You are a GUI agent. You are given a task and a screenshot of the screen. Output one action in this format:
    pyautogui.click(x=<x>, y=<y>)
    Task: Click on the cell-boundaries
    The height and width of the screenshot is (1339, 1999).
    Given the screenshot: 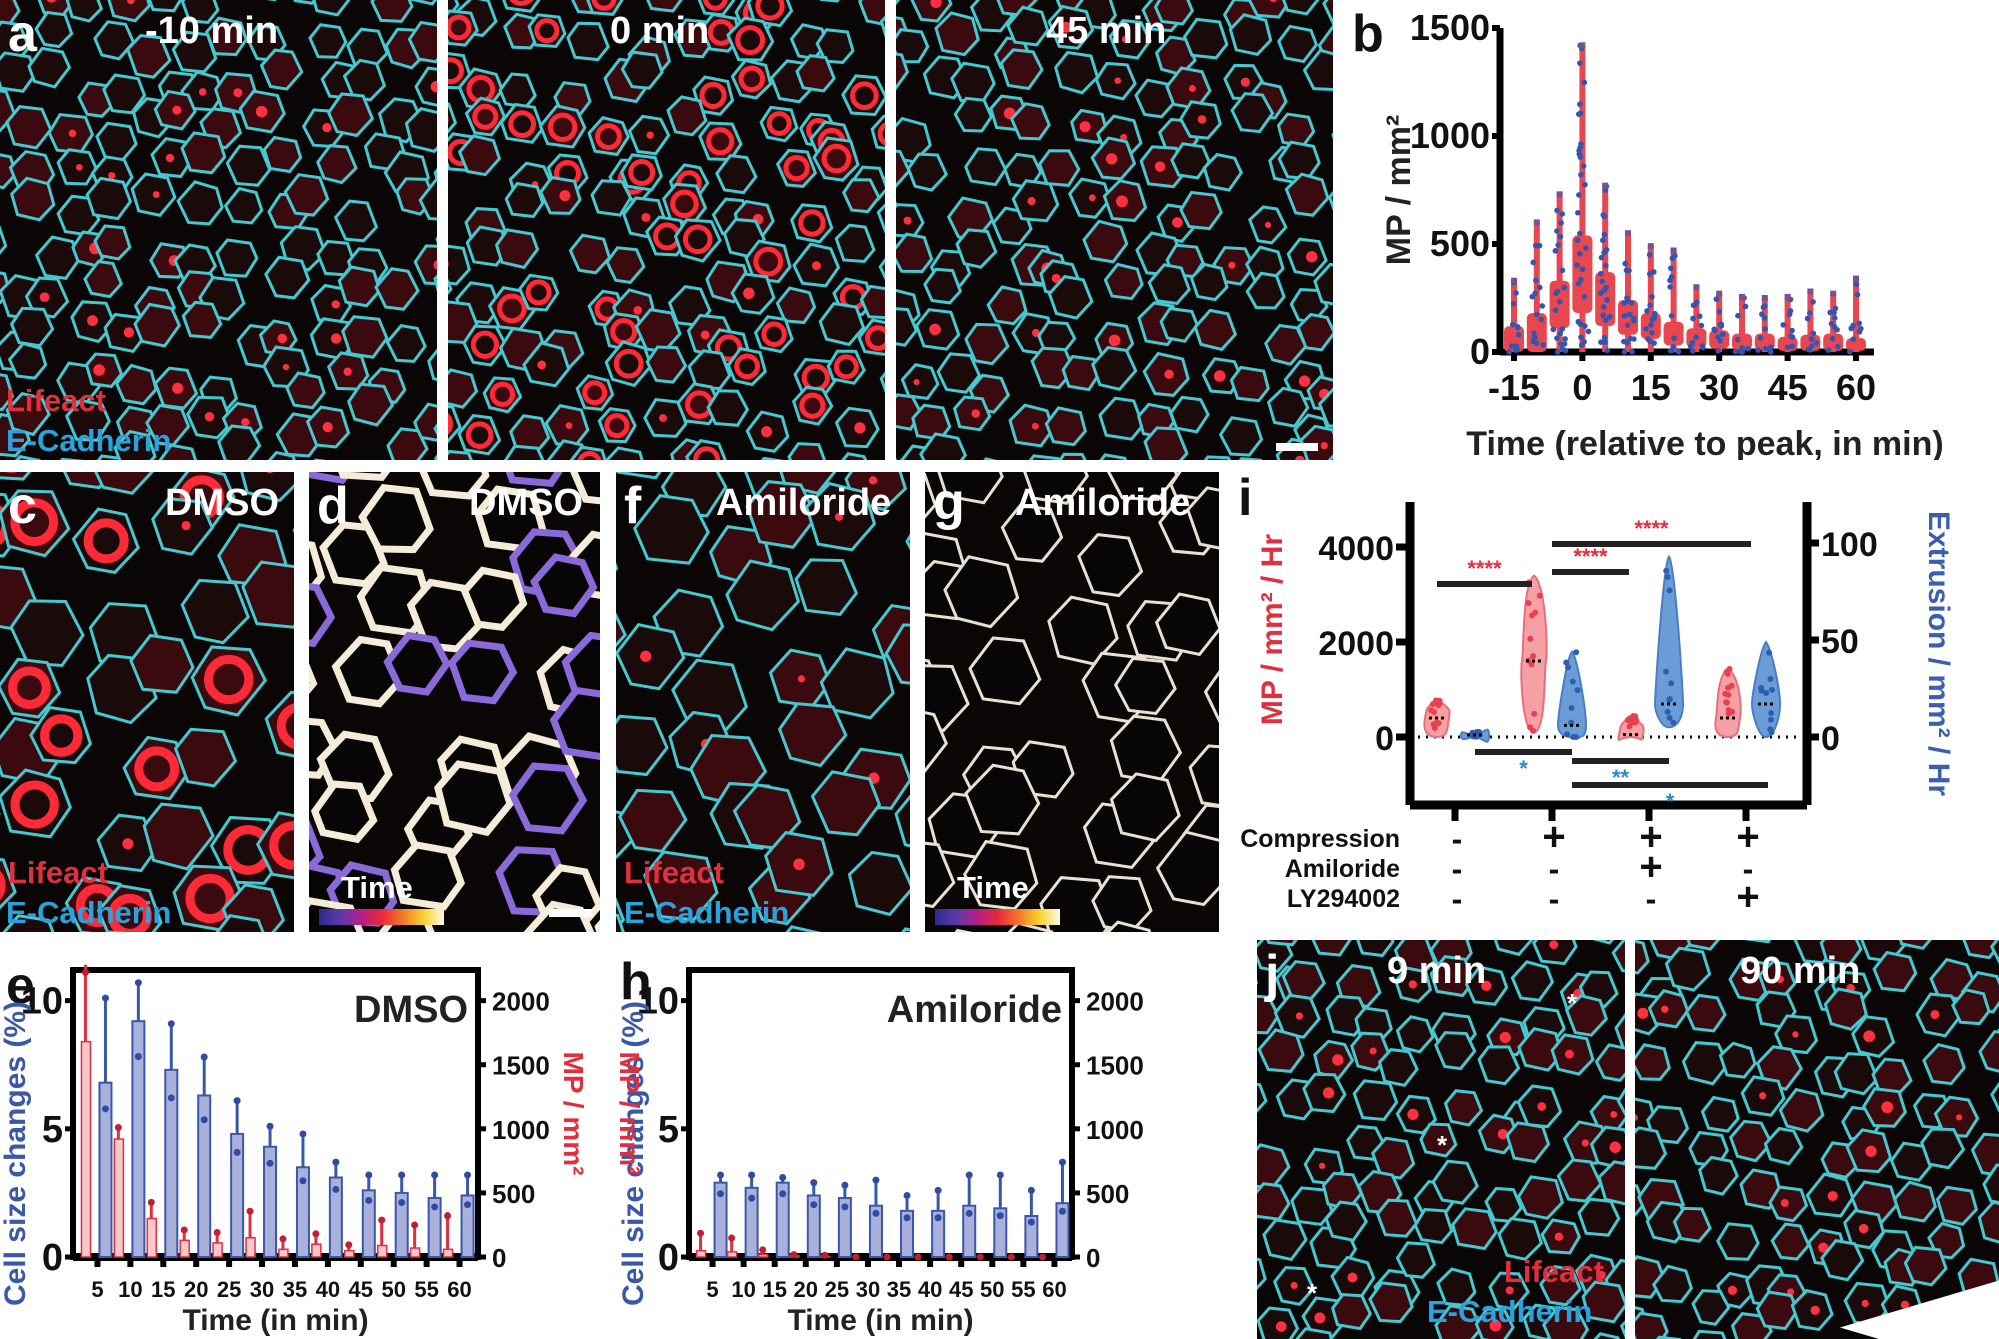 What is the action you would take?
    pyautogui.click(x=218, y=230)
    